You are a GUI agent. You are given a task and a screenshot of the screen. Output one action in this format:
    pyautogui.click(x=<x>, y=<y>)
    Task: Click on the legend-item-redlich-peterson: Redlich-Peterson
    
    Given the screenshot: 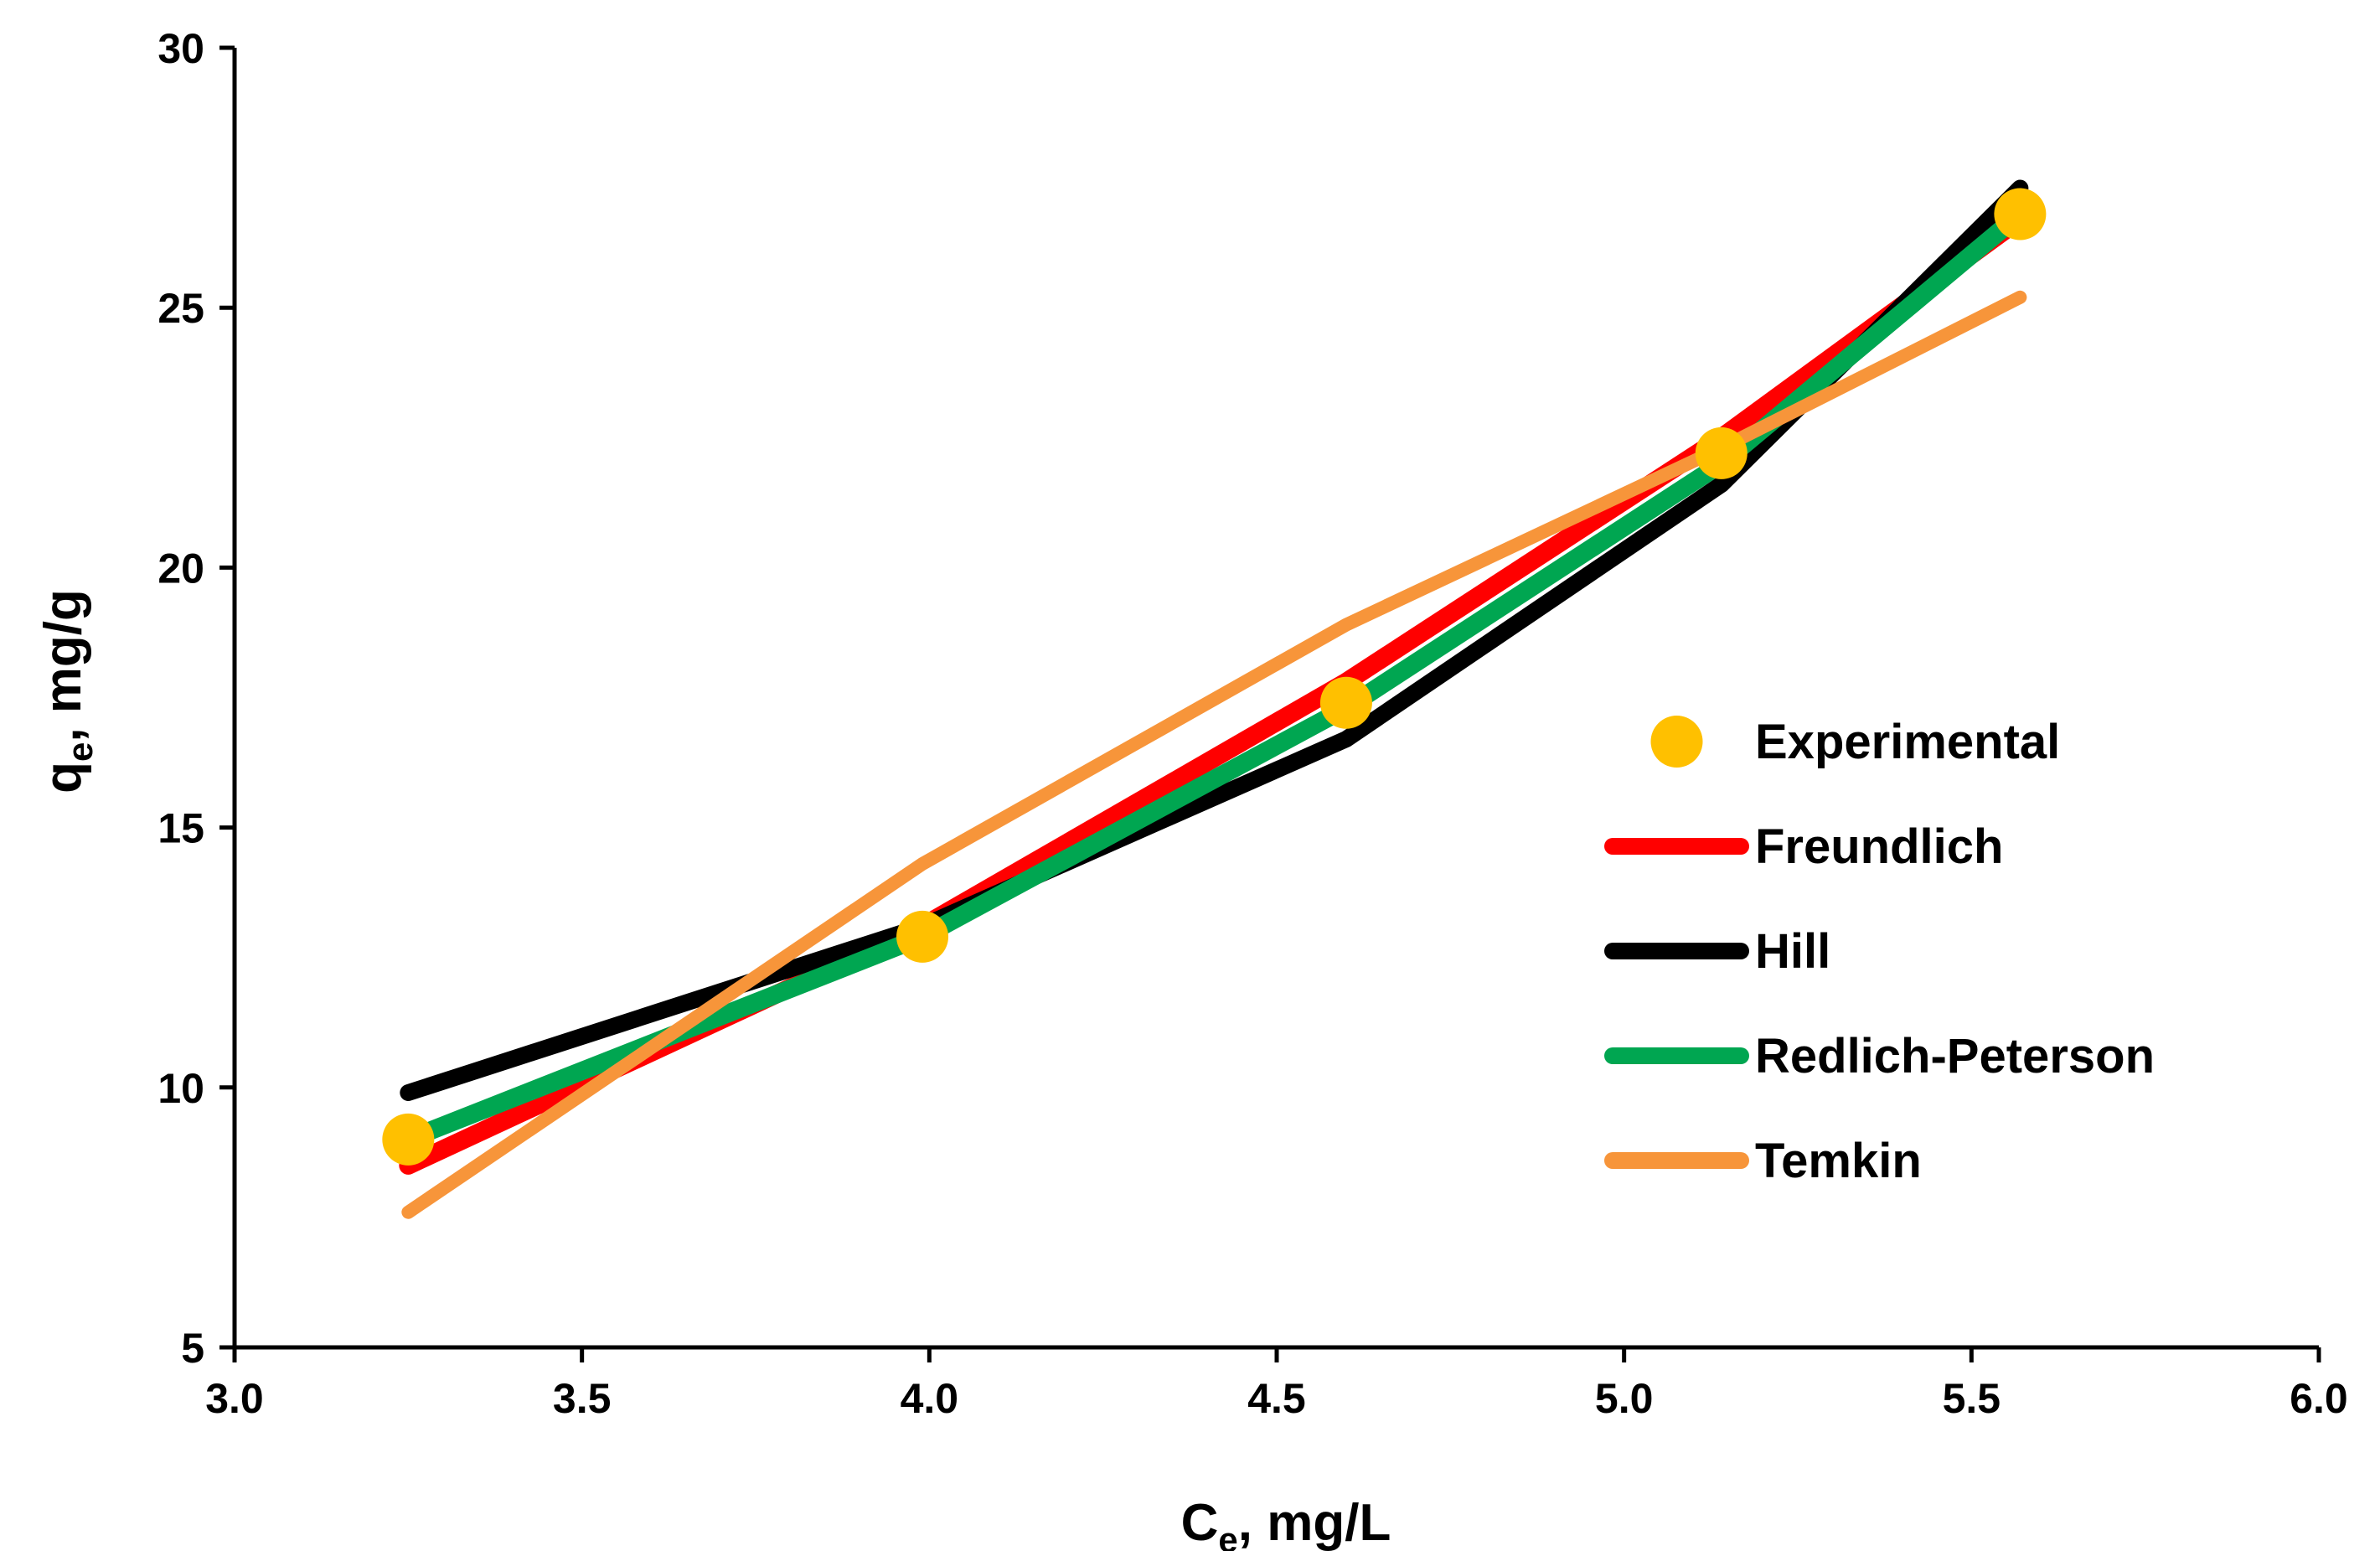 What is the action you would take?
    pyautogui.click(x=1880, y=1056)
    